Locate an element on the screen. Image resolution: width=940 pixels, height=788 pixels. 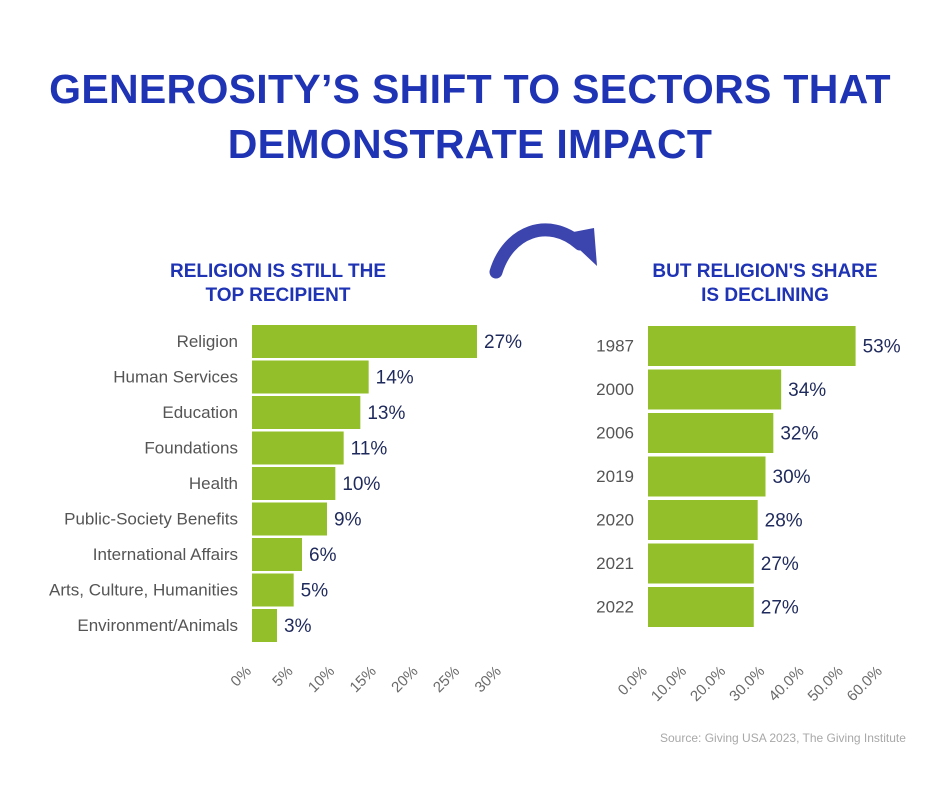
right-bar-2006 is located at coordinates (711, 433).